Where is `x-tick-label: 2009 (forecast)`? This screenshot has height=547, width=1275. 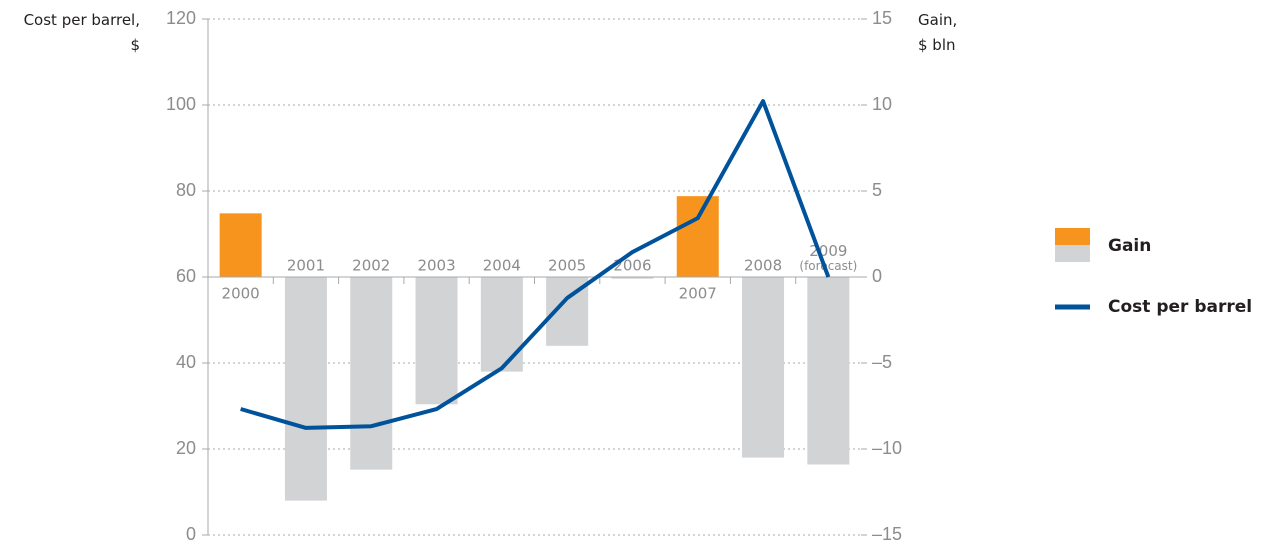
x-tick-label: 2009 (forecast) is located at coordinates (828, 257).